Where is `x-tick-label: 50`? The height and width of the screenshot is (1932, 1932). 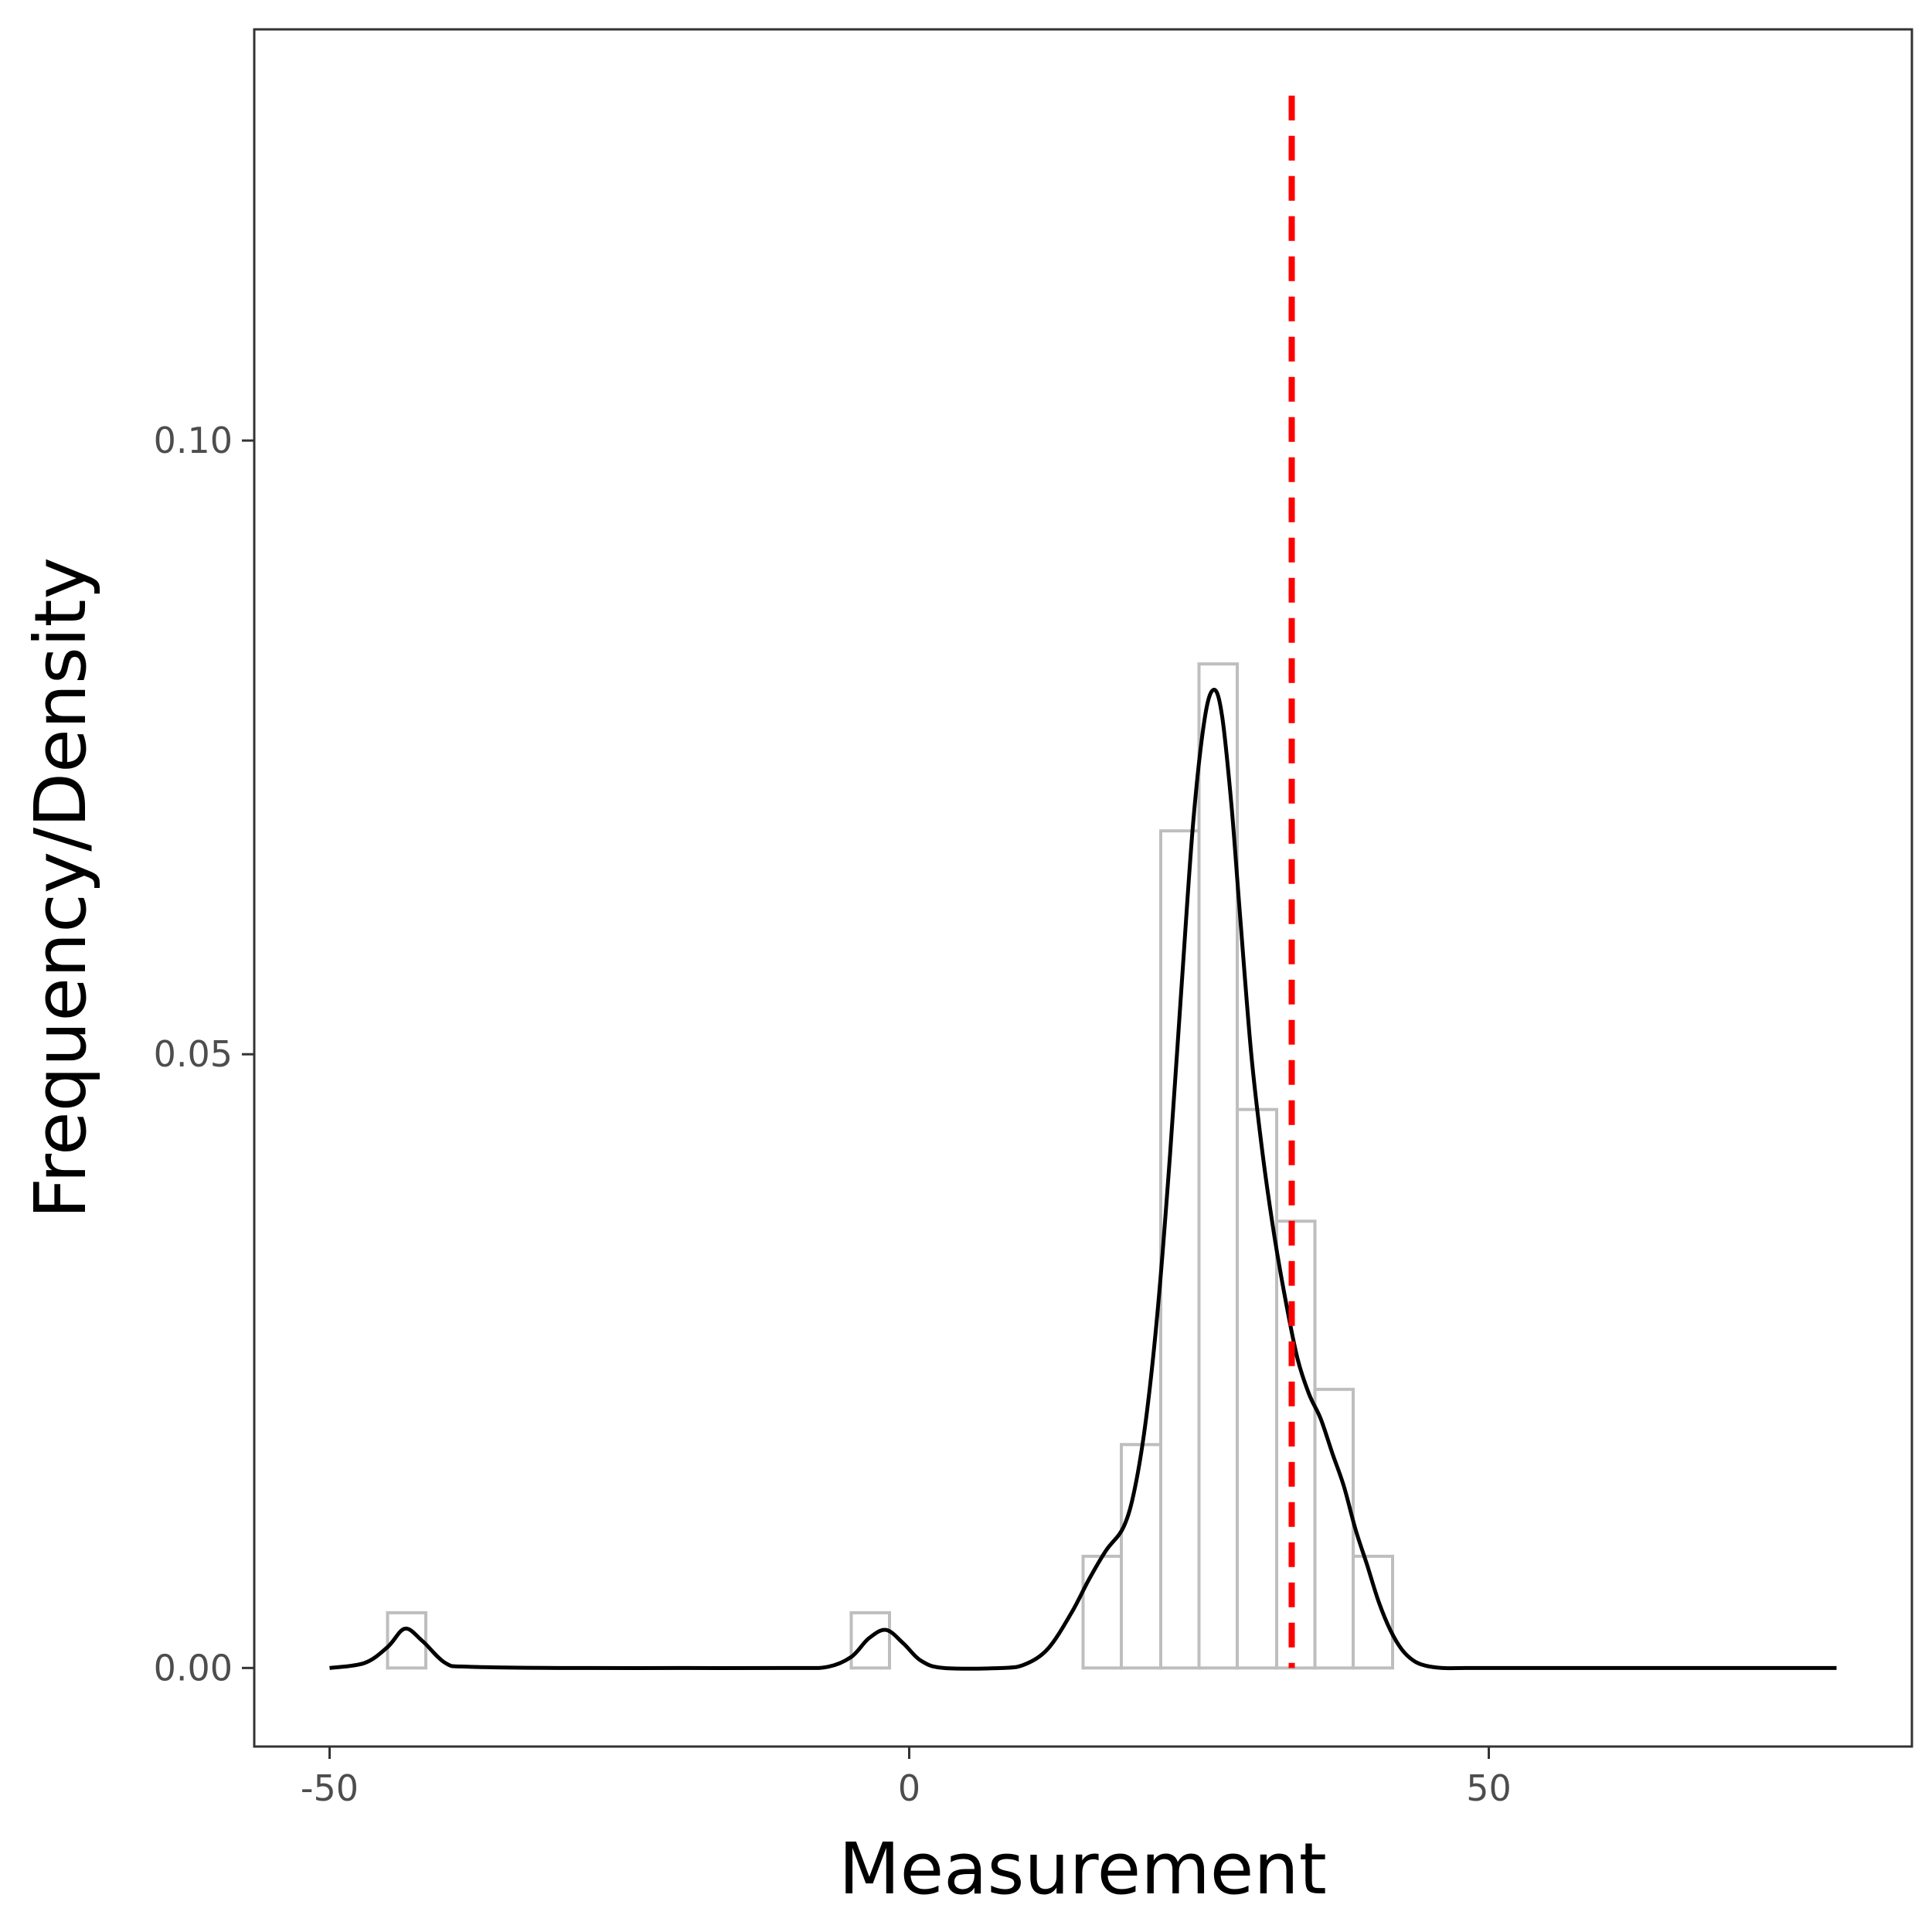
x-tick-label: 50 is located at coordinates (1489, 1788).